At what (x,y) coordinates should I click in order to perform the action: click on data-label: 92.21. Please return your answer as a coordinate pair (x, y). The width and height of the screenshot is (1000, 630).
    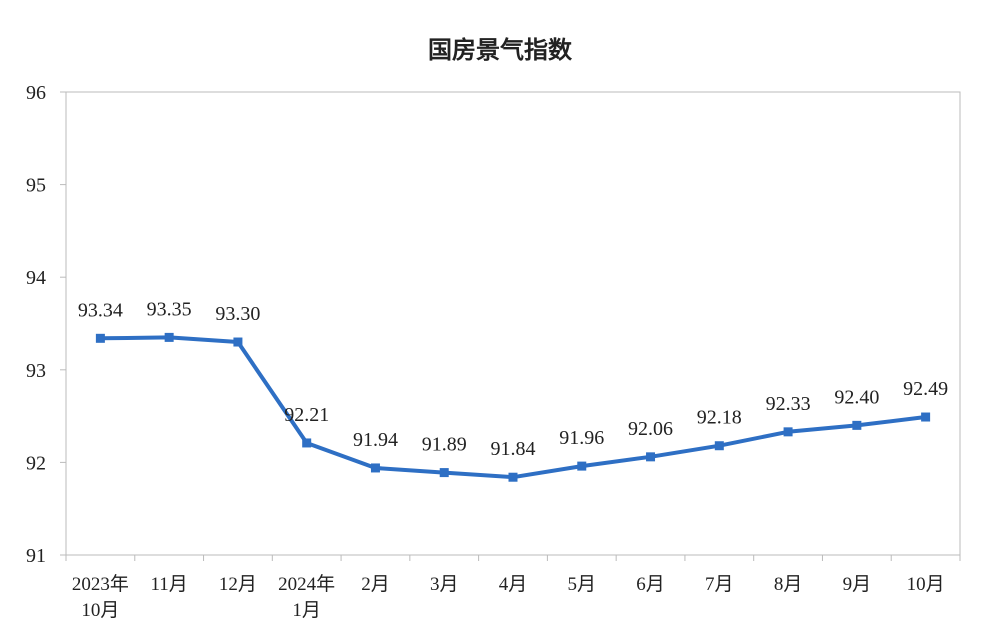
    Looking at the image, I should click on (306, 415).